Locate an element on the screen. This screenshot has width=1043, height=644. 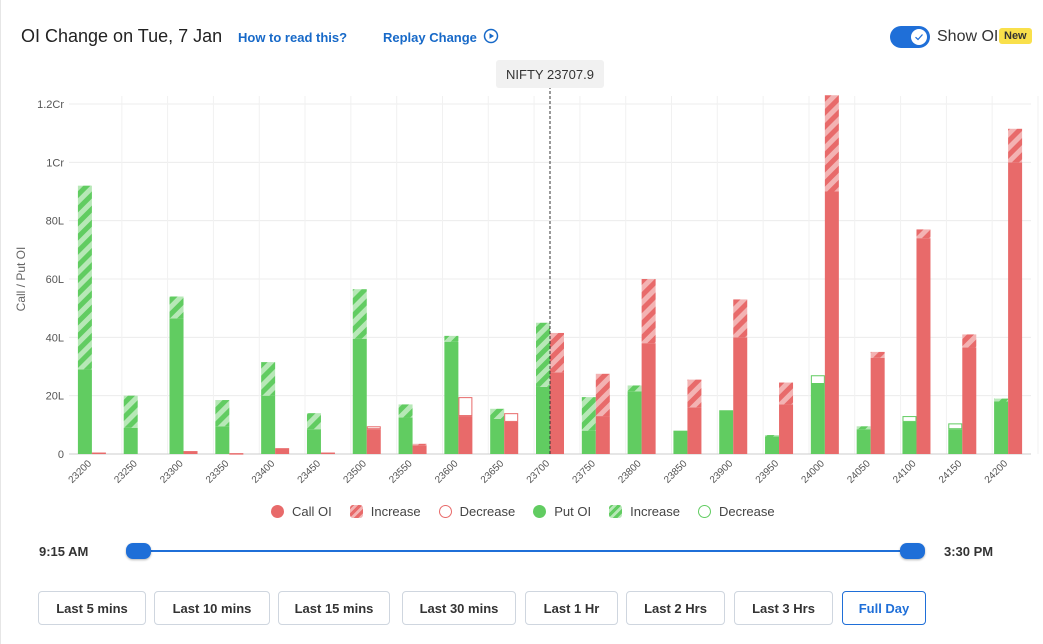
range-button-full-day: Full Day is located at coordinates (884, 608).